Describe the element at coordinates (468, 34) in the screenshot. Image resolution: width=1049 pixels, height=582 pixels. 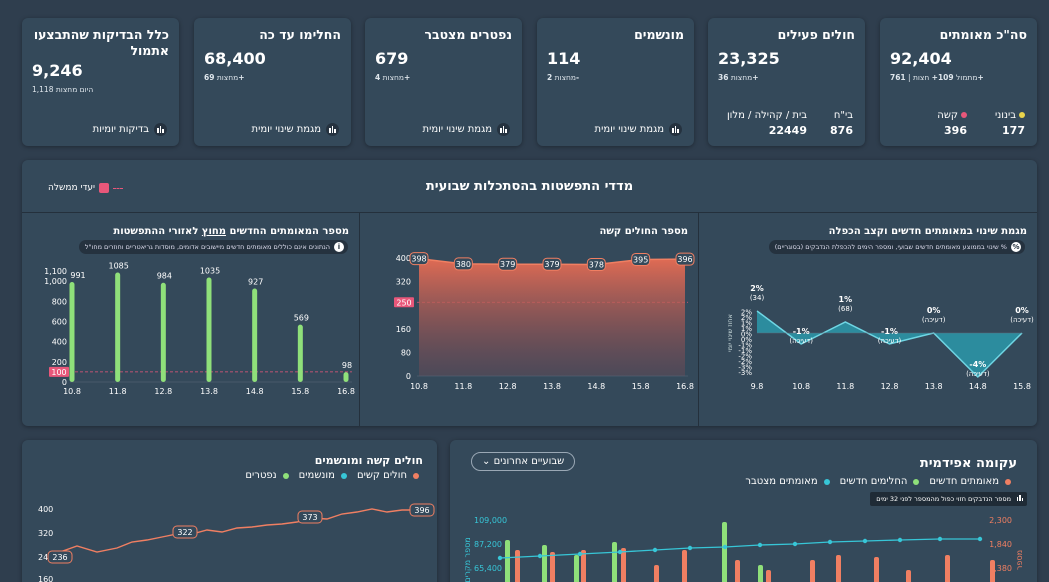
I see `stat-title: נפטרים מצטבר` at that location.